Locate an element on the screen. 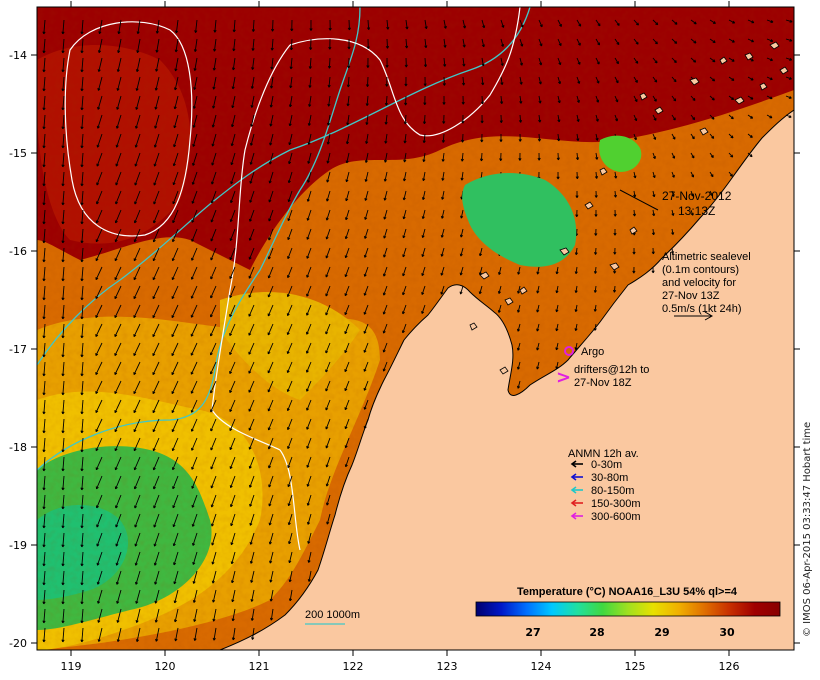 Image resolution: width=820 pixels, height=680 pixels. x-tick-label: 121 is located at coordinates (259, 666).